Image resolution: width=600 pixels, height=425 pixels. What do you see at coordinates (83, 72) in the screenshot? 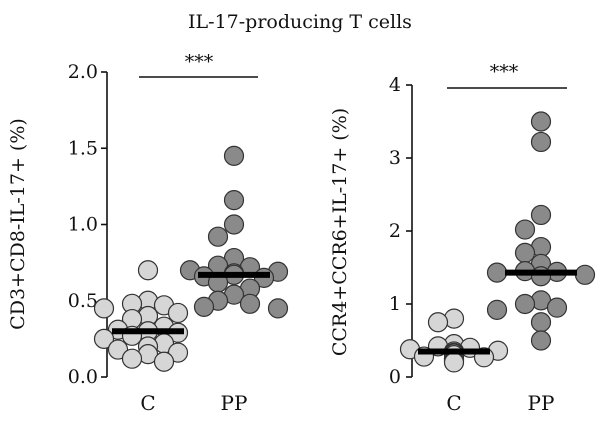
I see `y-tick-label: 2.0` at bounding box center [83, 72].